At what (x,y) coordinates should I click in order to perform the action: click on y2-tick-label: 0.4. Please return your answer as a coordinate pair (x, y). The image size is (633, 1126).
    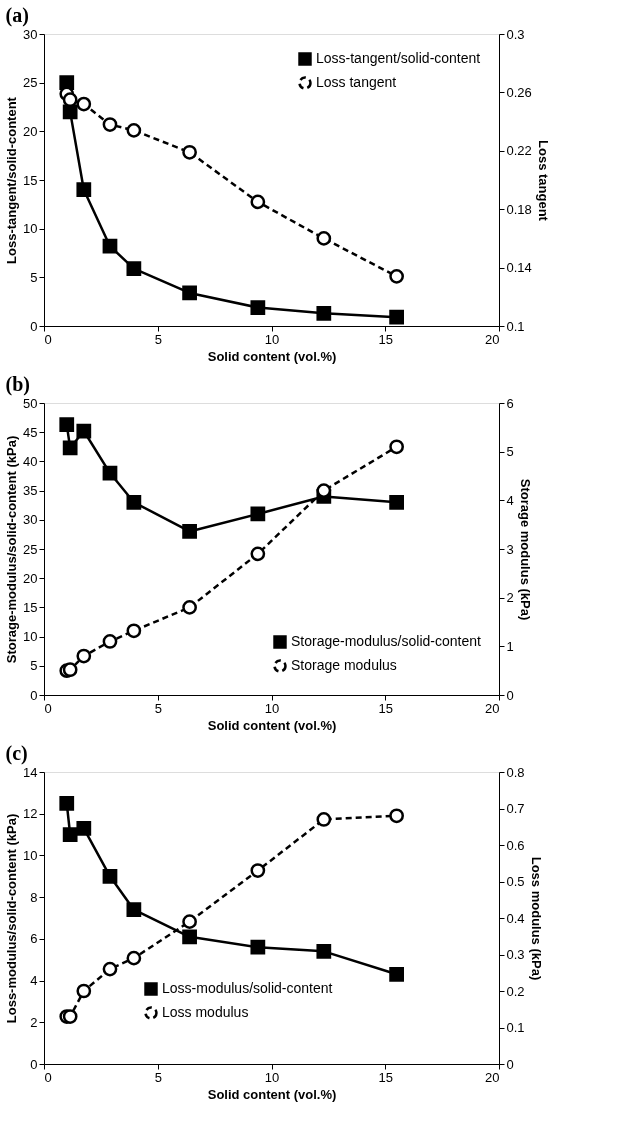
    Looking at the image, I should click on (515, 918).